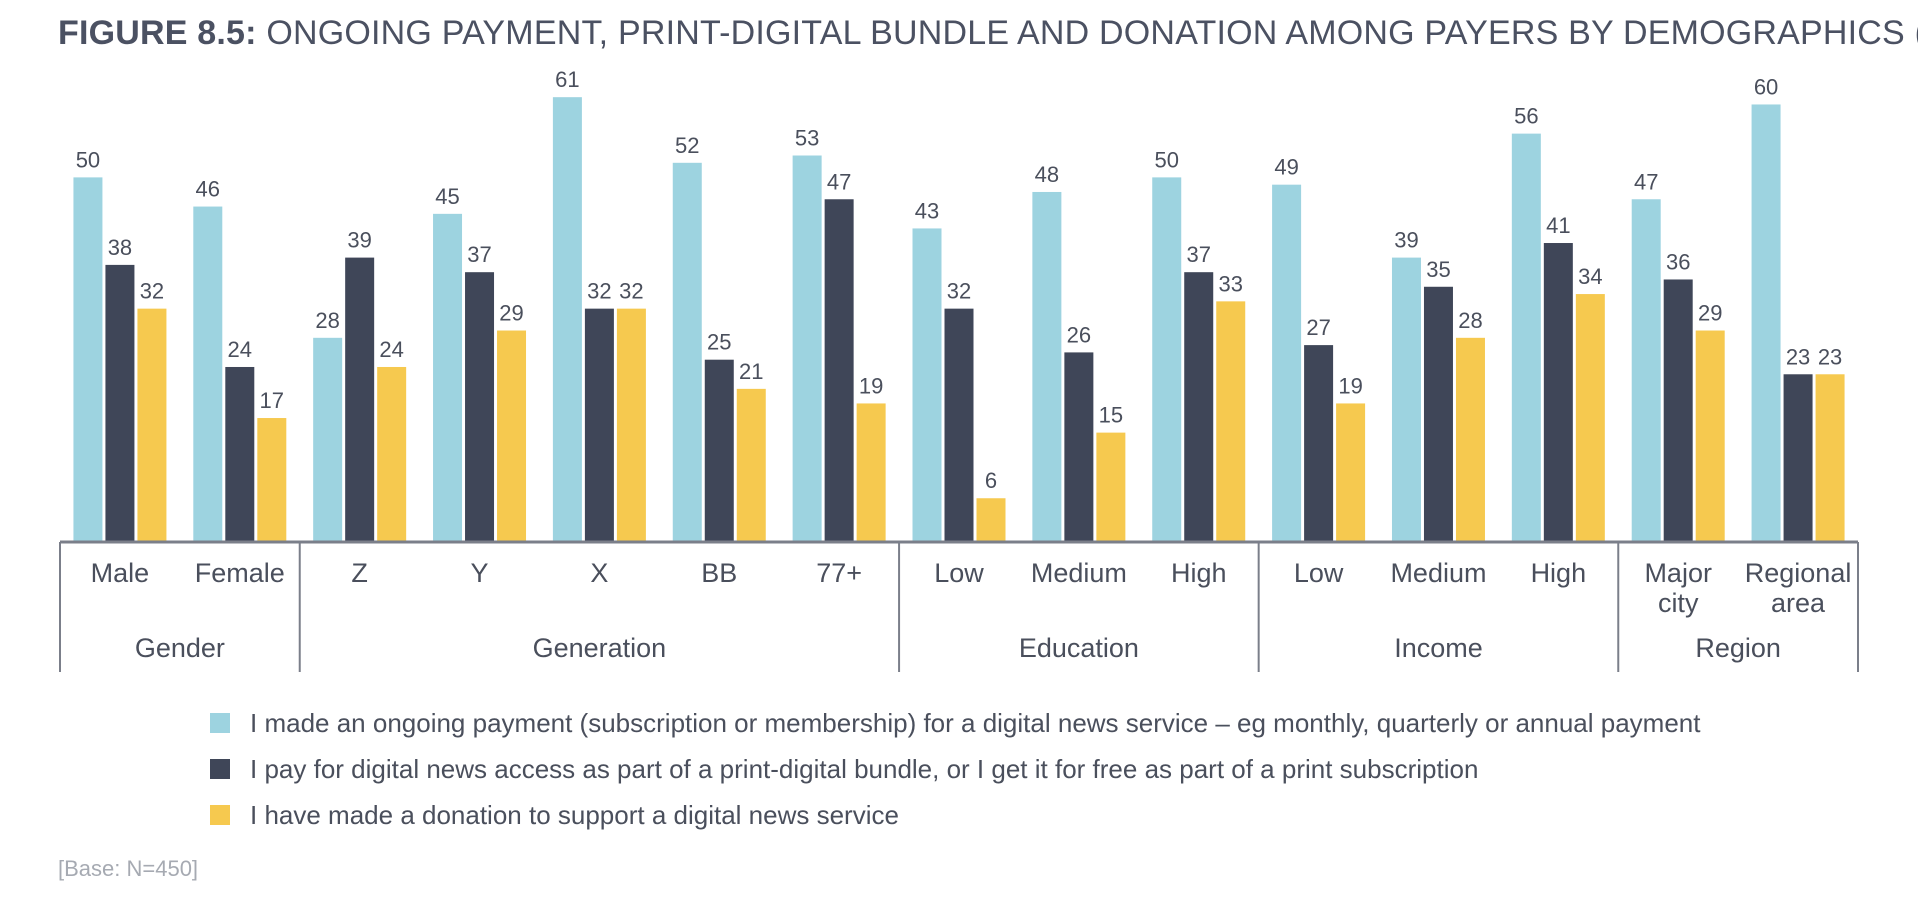 The width and height of the screenshot is (1918, 910). I want to click on data-label: 56, so click(1526, 116).